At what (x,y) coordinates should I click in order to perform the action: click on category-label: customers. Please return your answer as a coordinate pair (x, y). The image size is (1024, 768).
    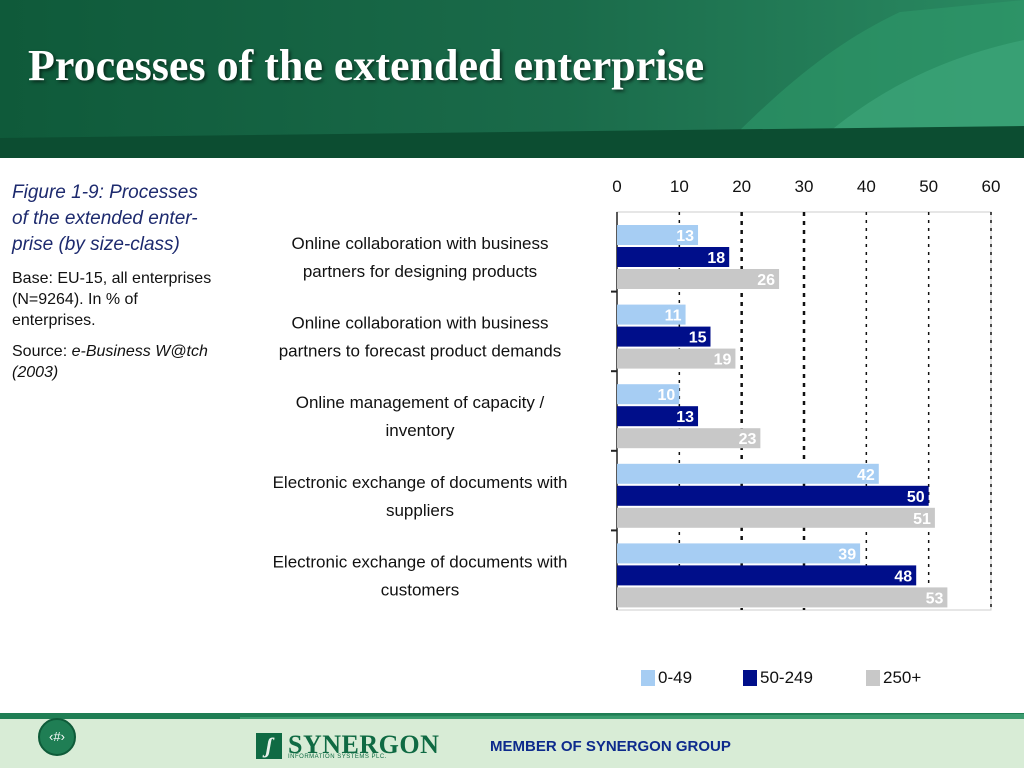
    Looking at the image, I should click on (420, 589).